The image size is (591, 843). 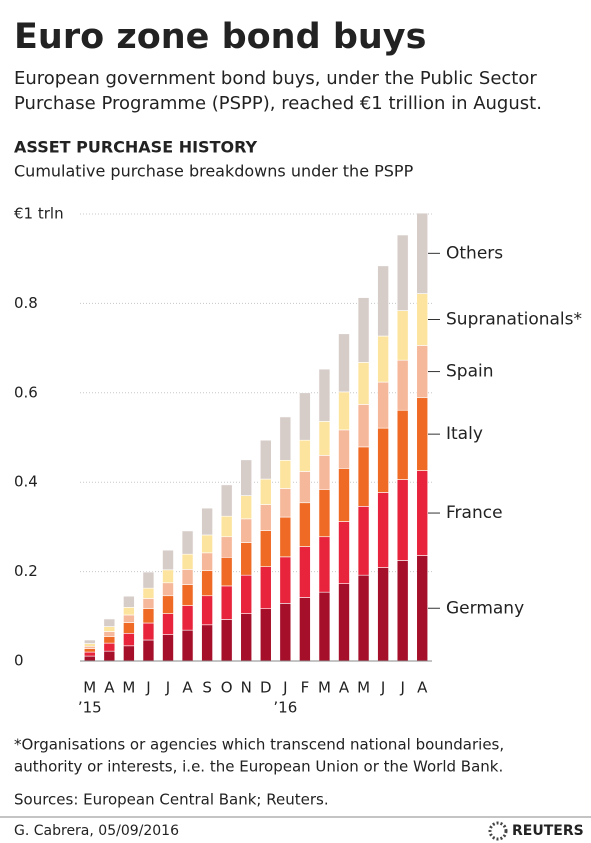 I want to click on legend-label: Supranationals*, so click(x=514, y=319).